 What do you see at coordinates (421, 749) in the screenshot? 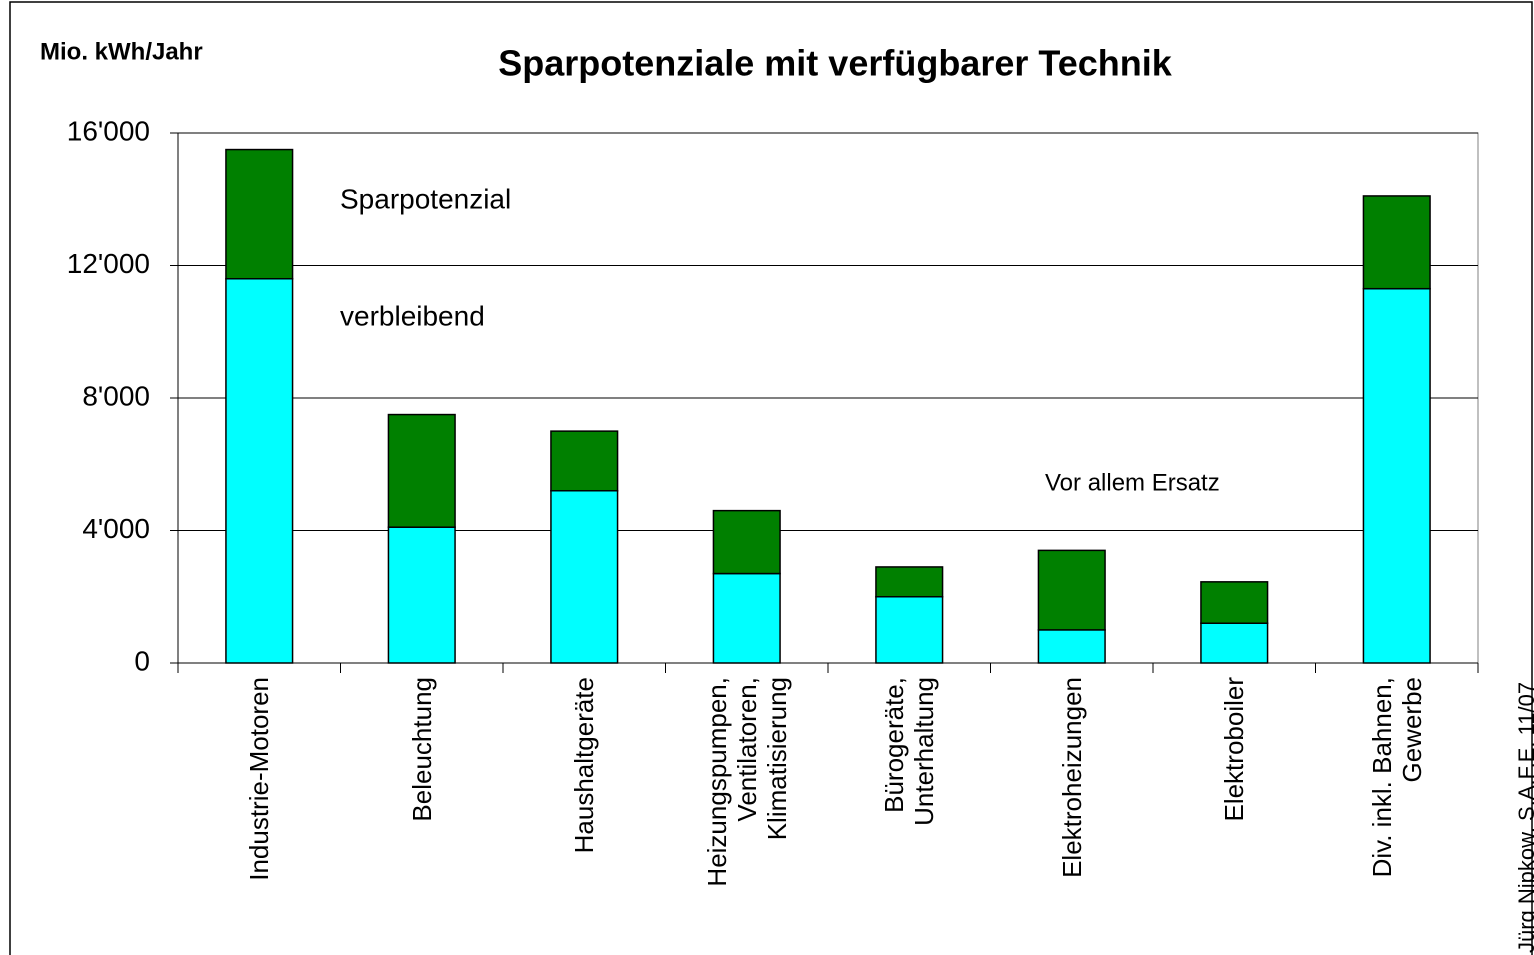
I see `x-tick-label: Beleuchtung` at bounding box center [421, 749].